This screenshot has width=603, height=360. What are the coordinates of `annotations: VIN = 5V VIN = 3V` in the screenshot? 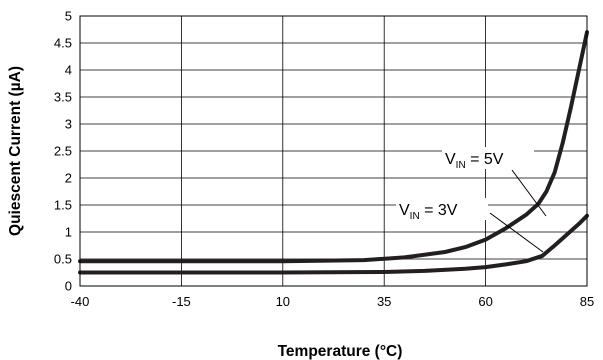 It's located at (471, 200).